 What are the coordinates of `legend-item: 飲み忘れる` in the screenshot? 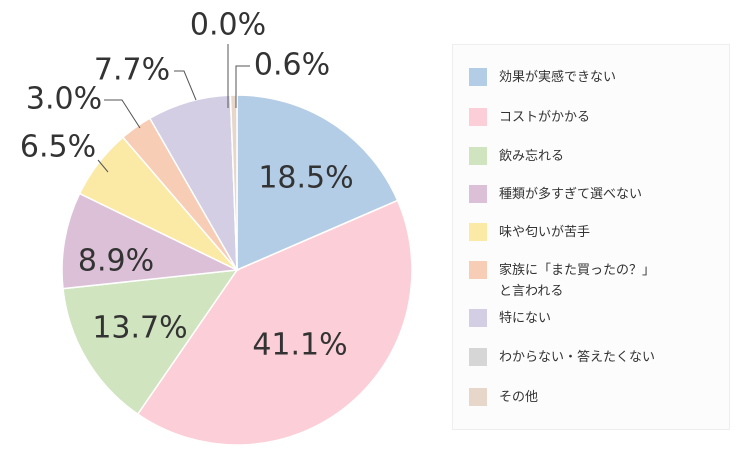 It's located at (516, 156).